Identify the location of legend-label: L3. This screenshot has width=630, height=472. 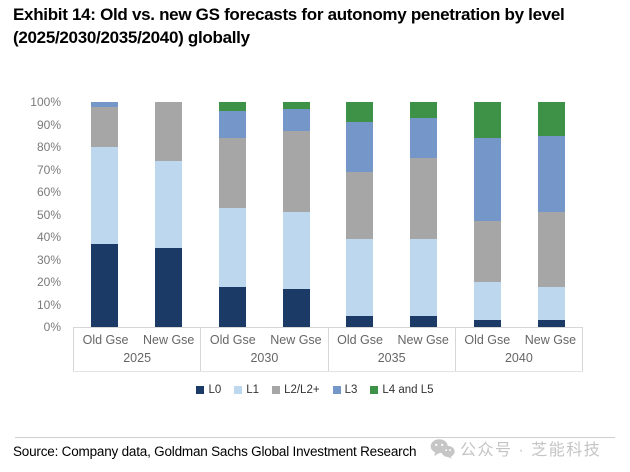
(351, 390).